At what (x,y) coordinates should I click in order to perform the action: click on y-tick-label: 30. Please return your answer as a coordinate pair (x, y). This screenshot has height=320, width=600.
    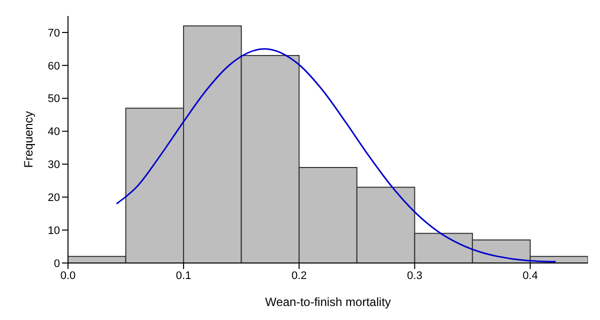
    Looking at the image, I should click on (54, 165).